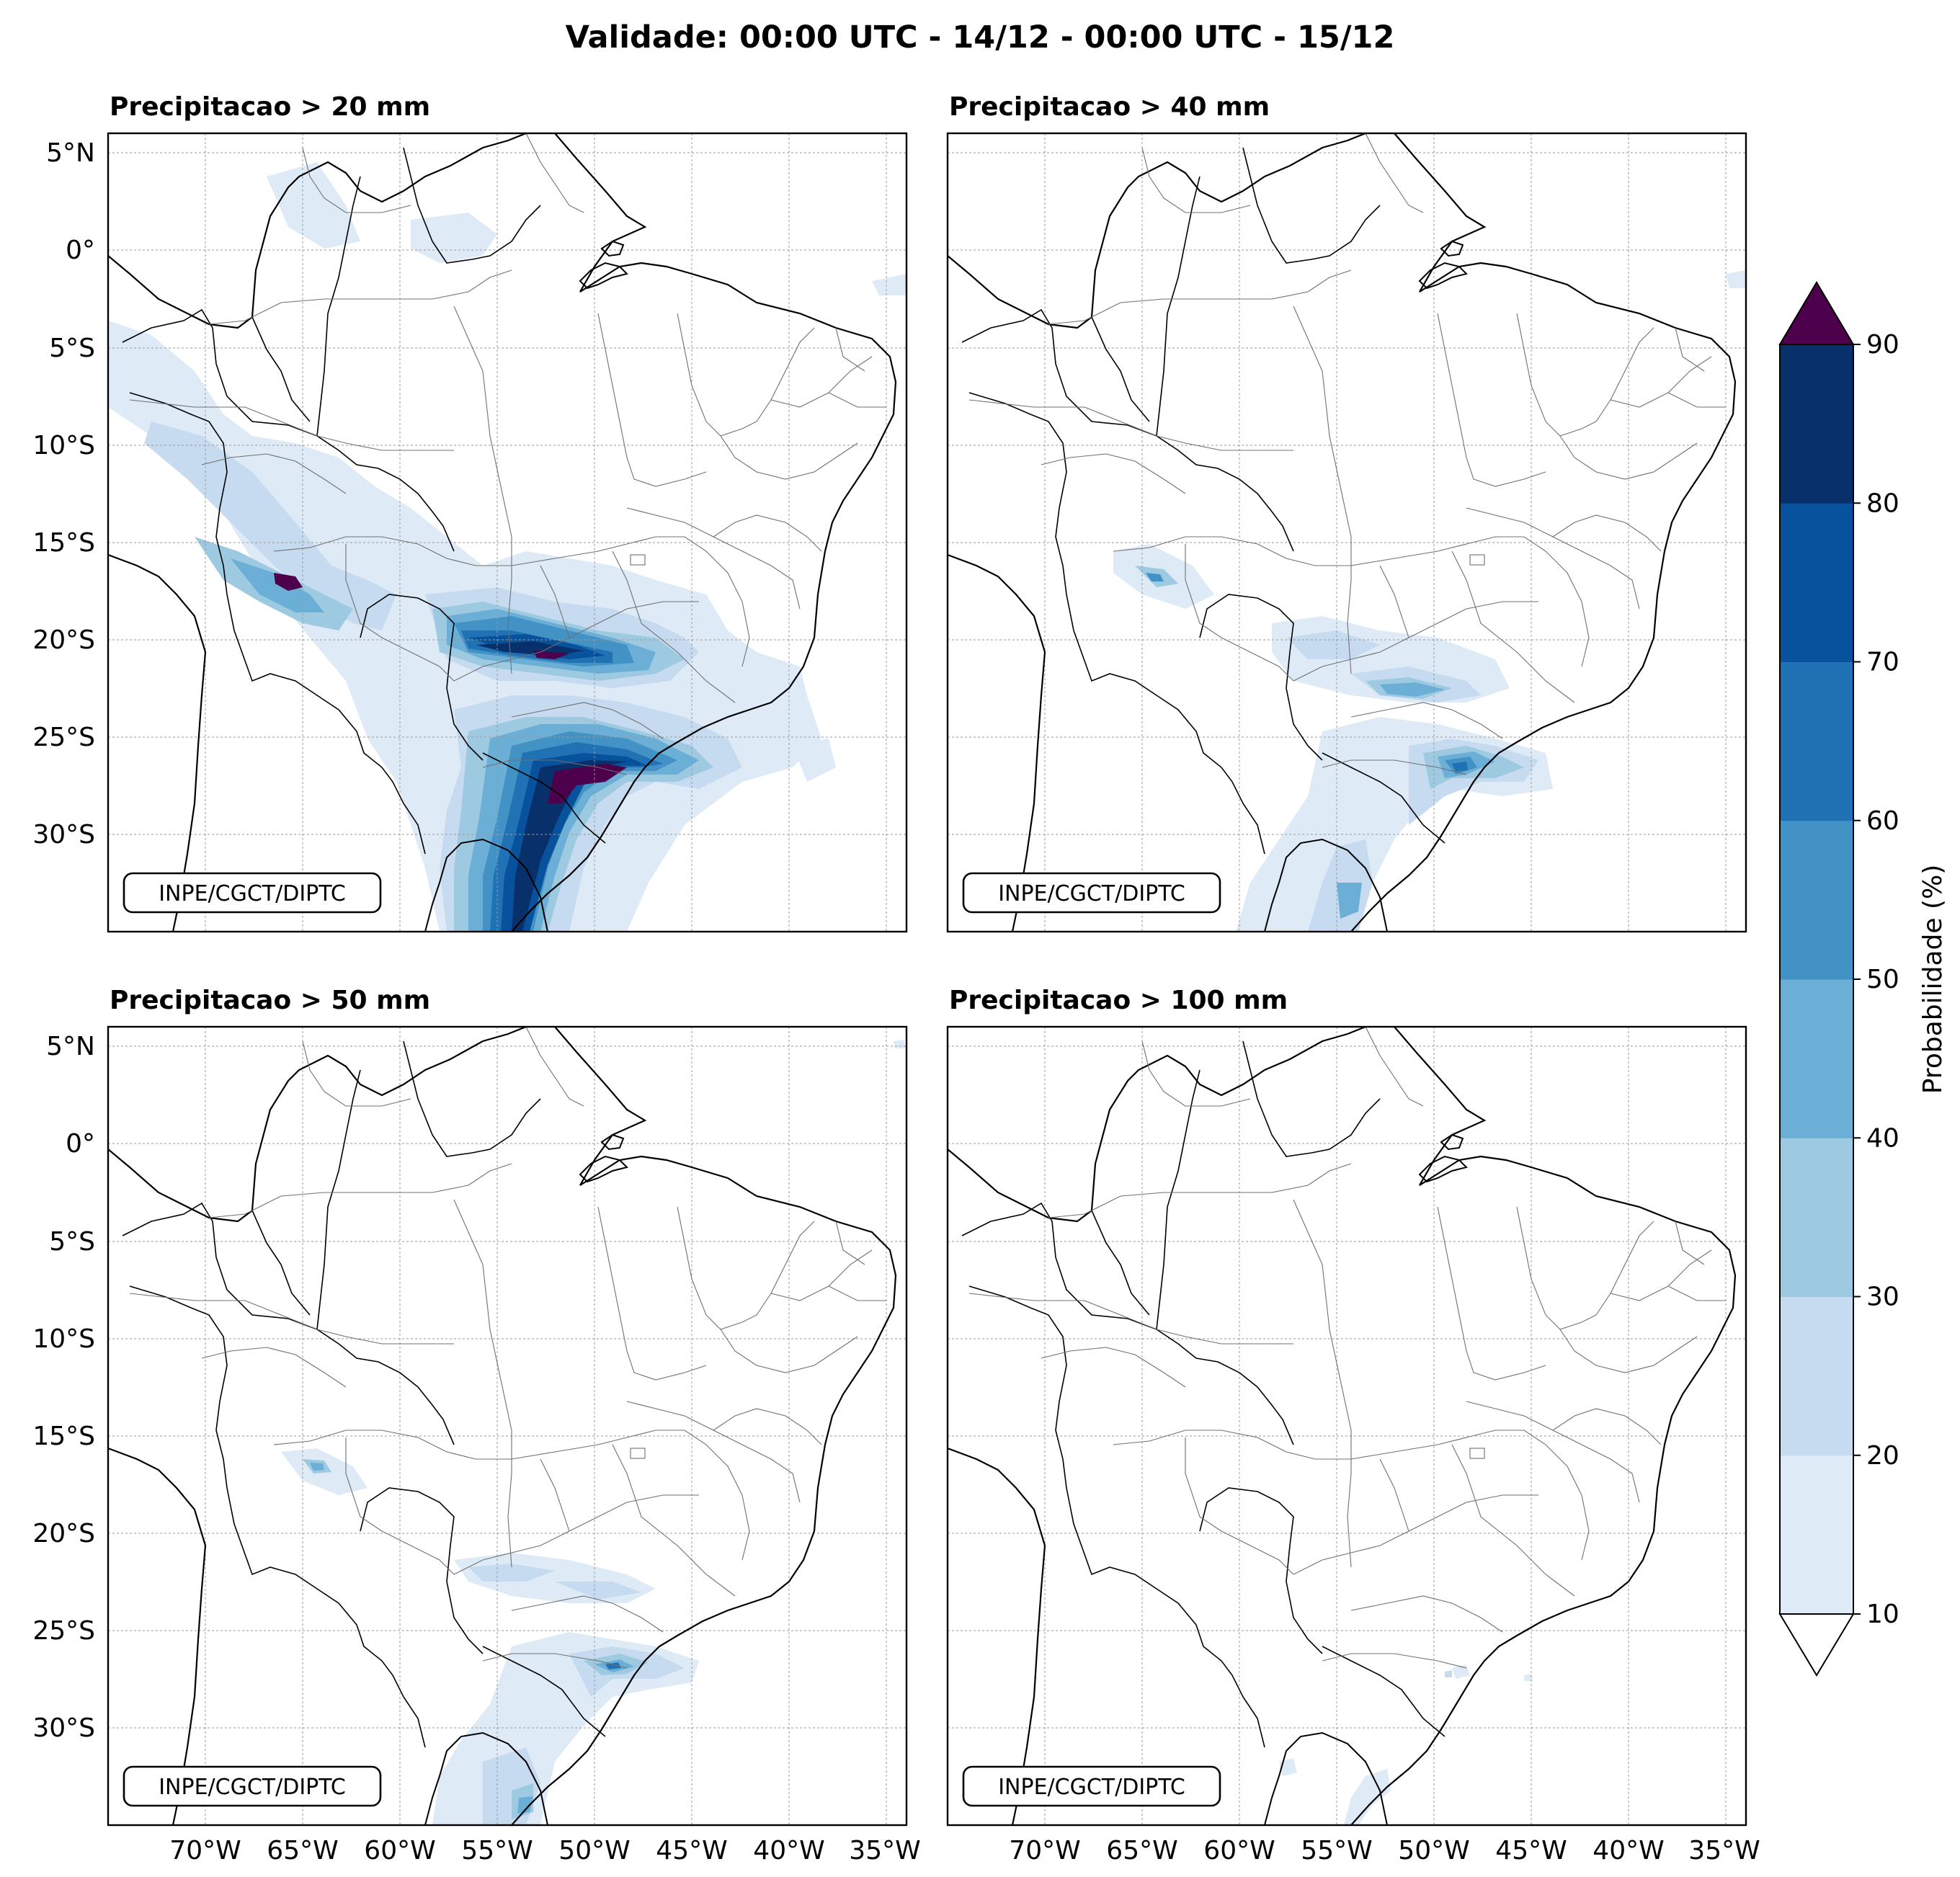 The width and height of the screenshot is (1960, 1877). Describe the element at coordinates (1384, 1851) in the screenshot. I see `longitude-axis-right: 70°W 65°W 60°W 55°W 50°W 45°W 40°W 35°W` at that location.